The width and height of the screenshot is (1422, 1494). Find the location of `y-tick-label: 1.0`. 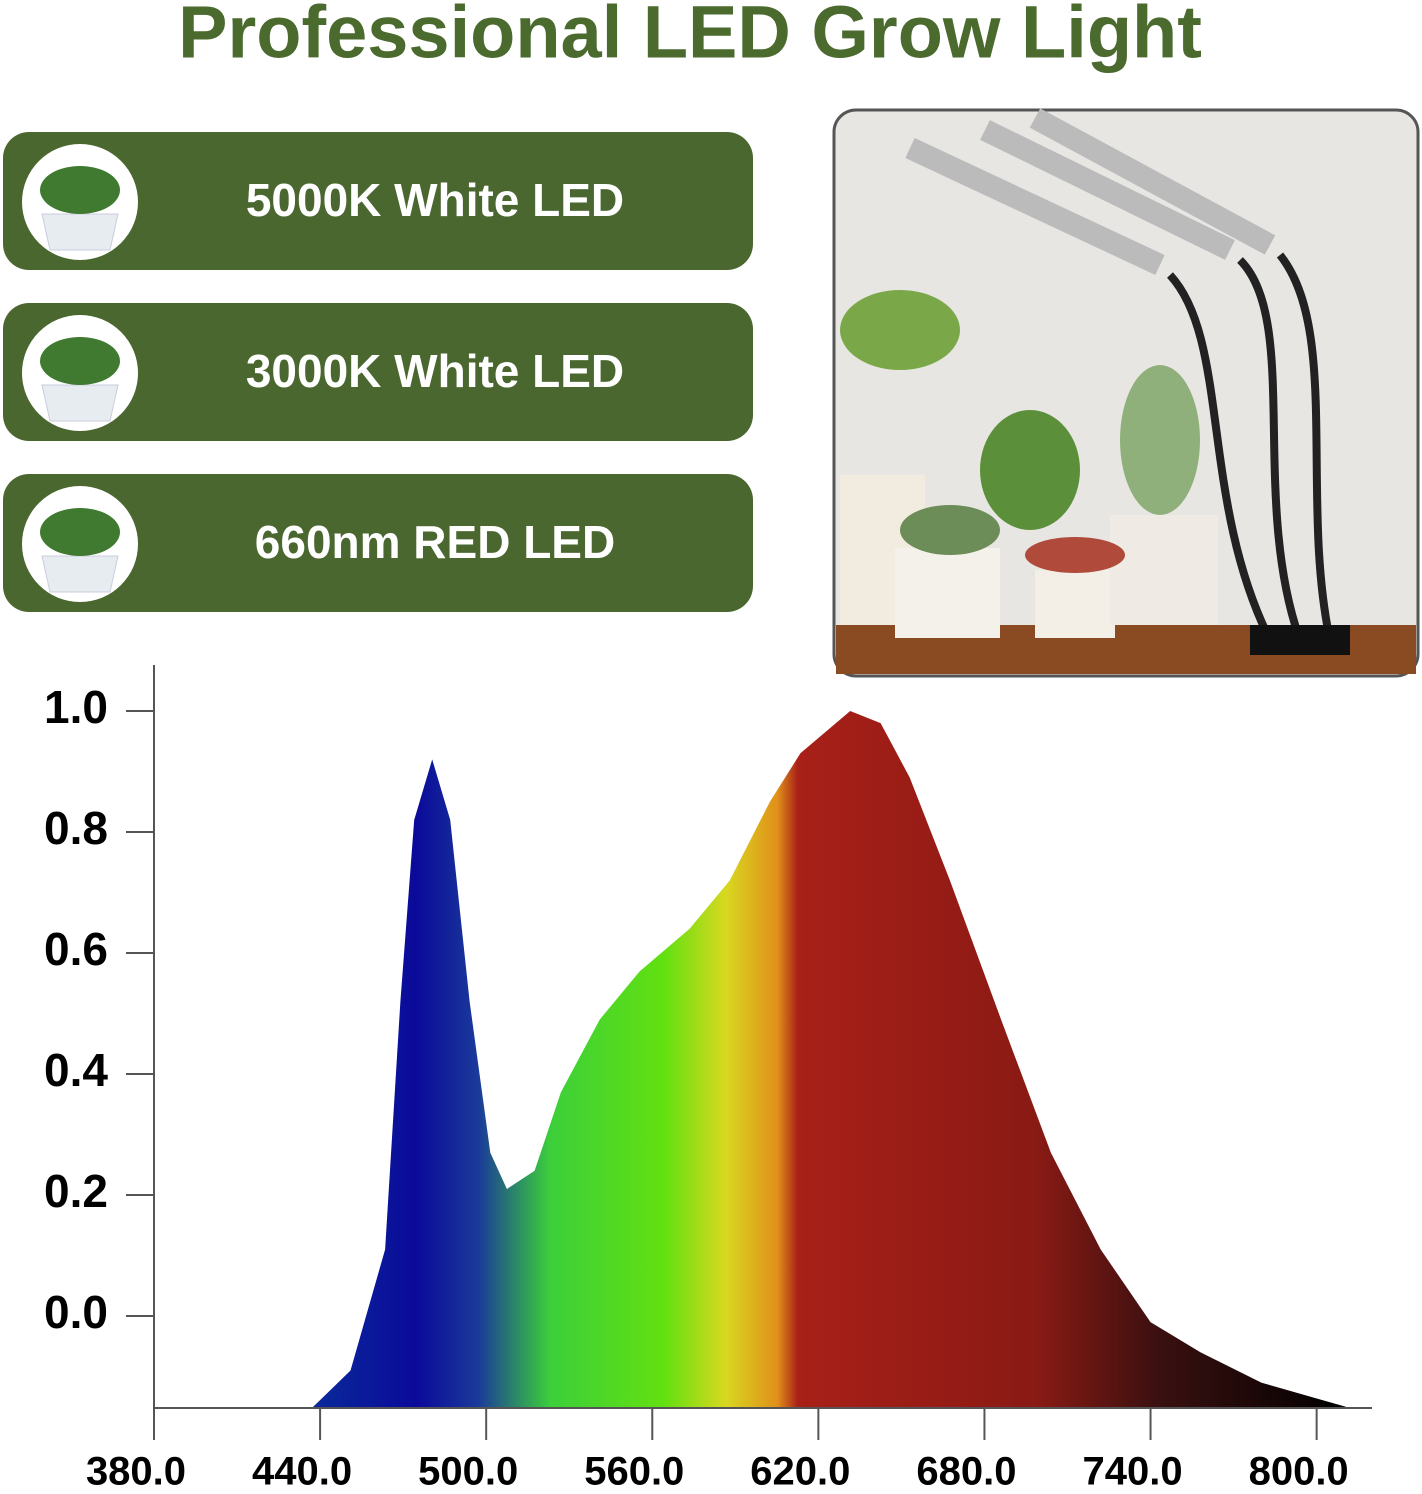

y-tick-label: 1.0 is located at coordinates (76, 707).